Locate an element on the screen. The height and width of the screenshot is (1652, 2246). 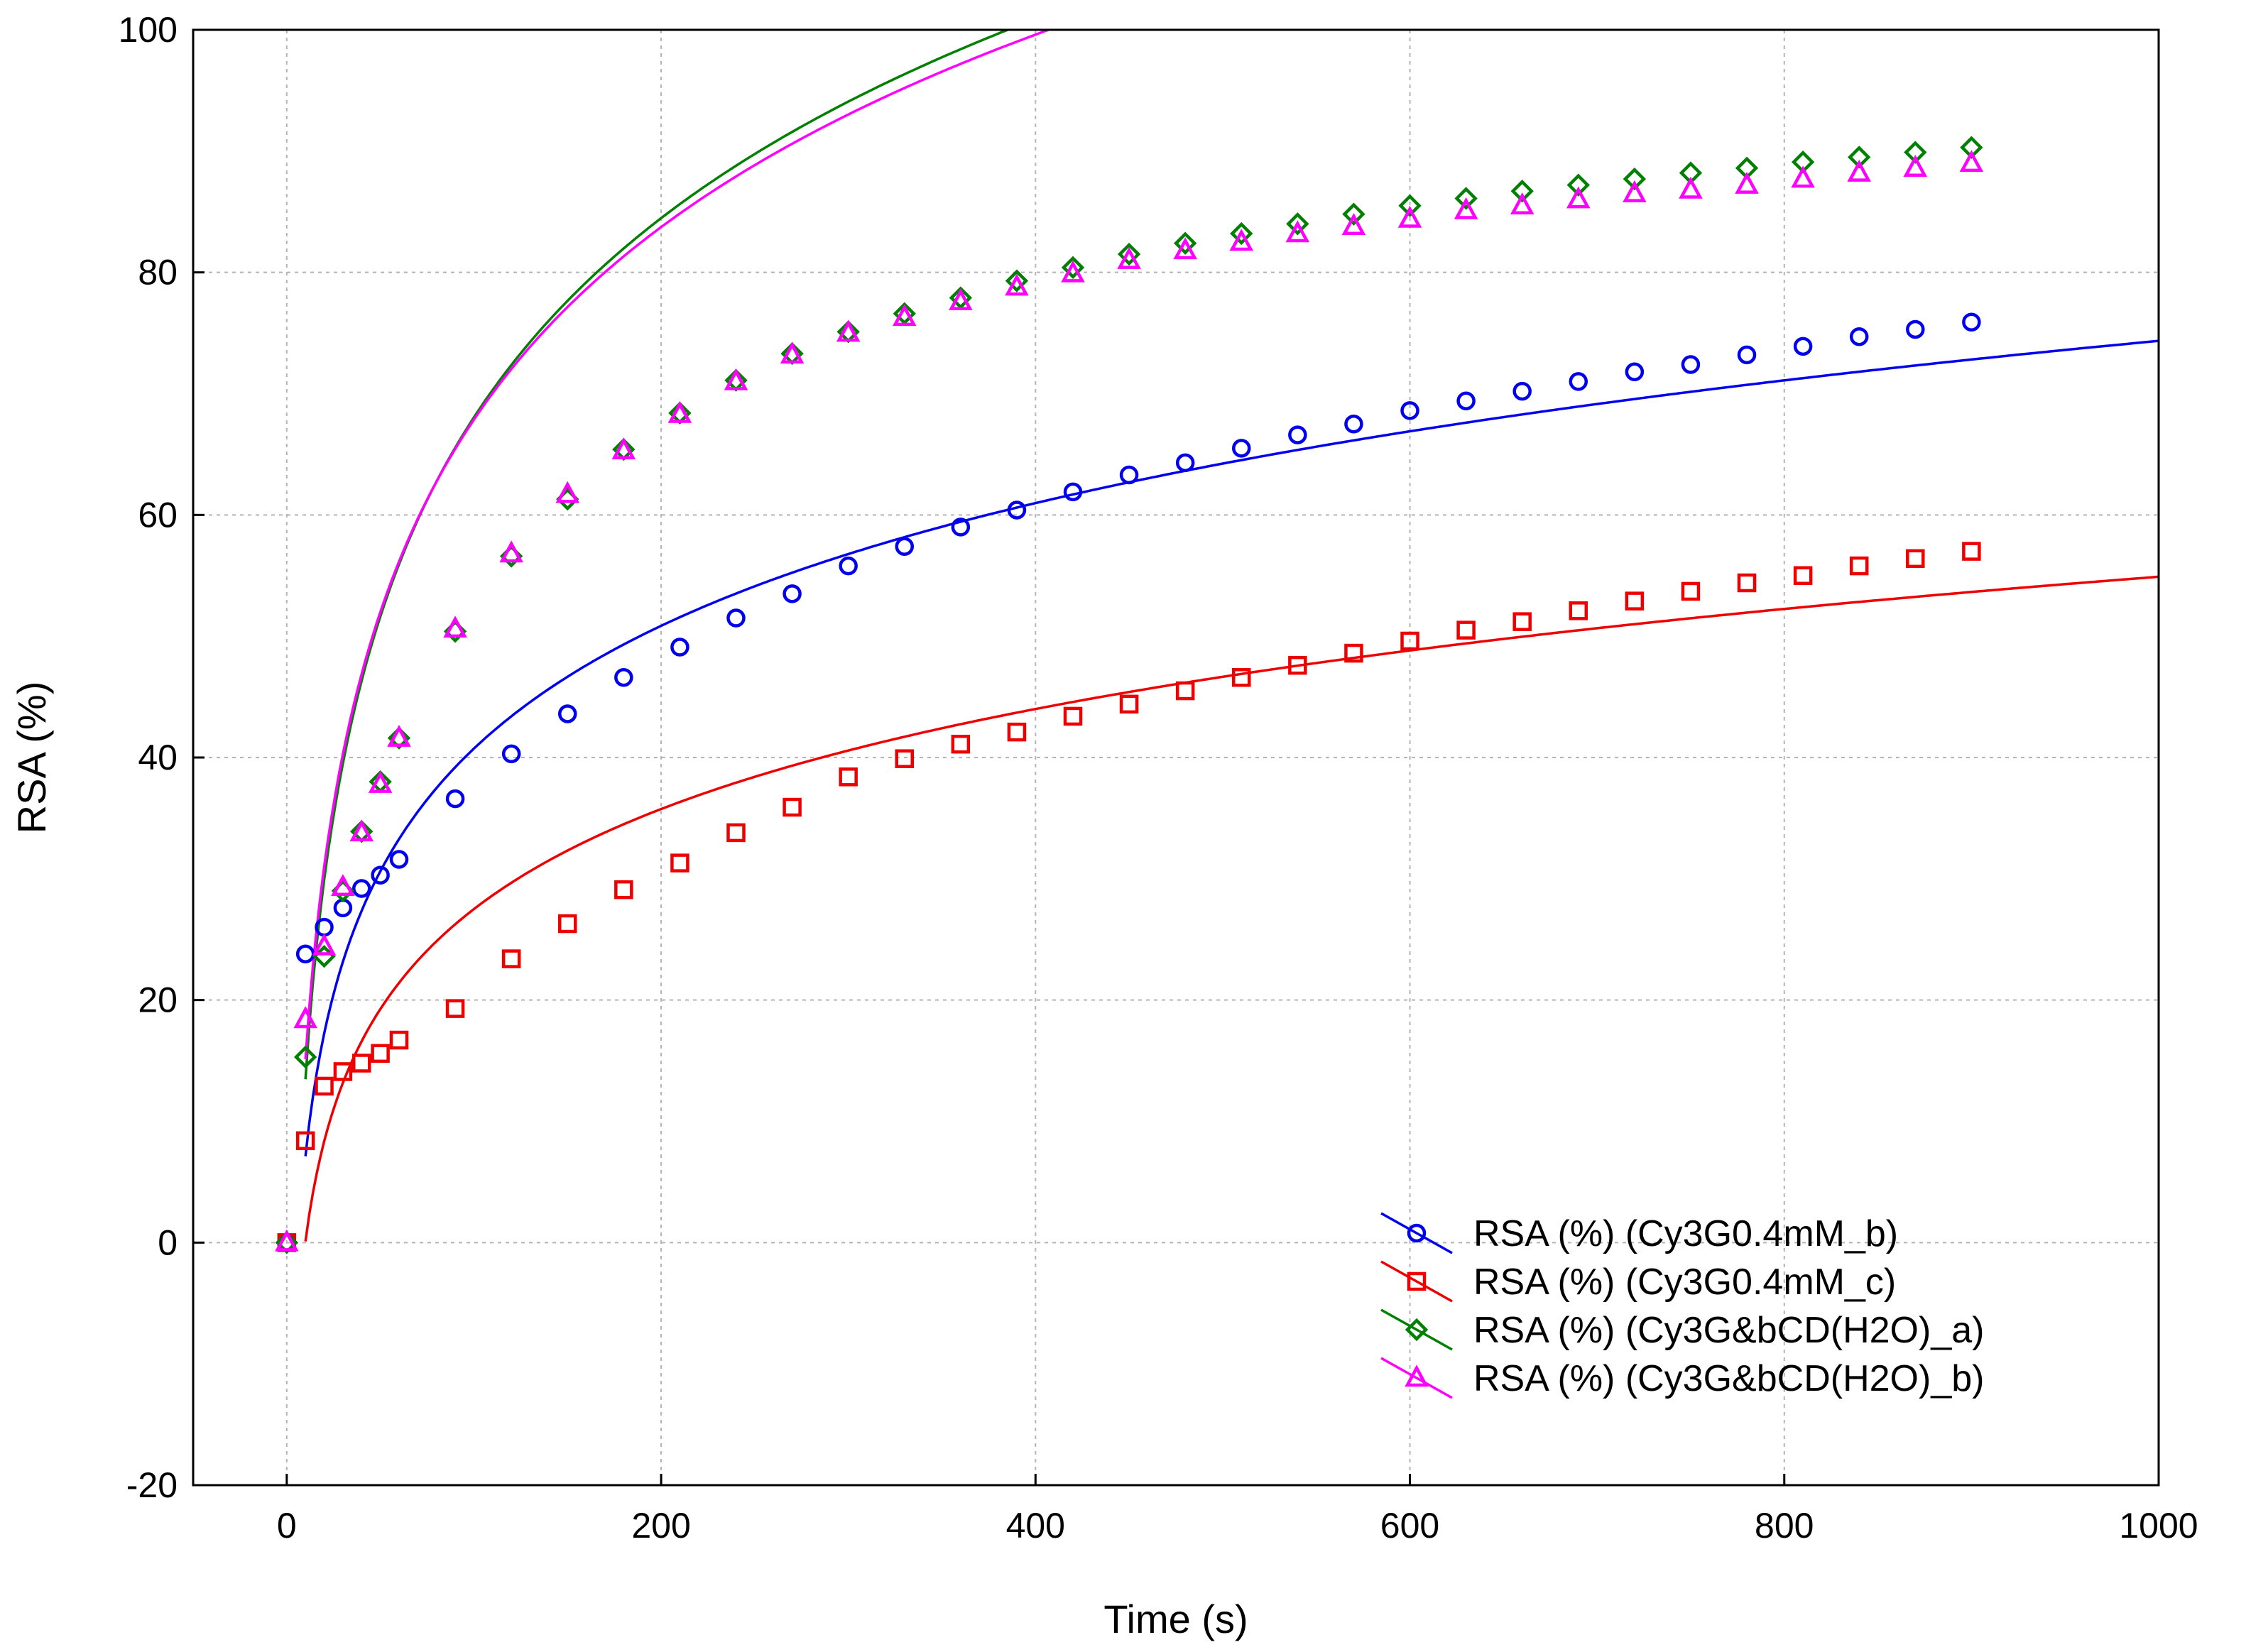
x-axis-title: Time (s) is located at coordinates (1175, 1619).